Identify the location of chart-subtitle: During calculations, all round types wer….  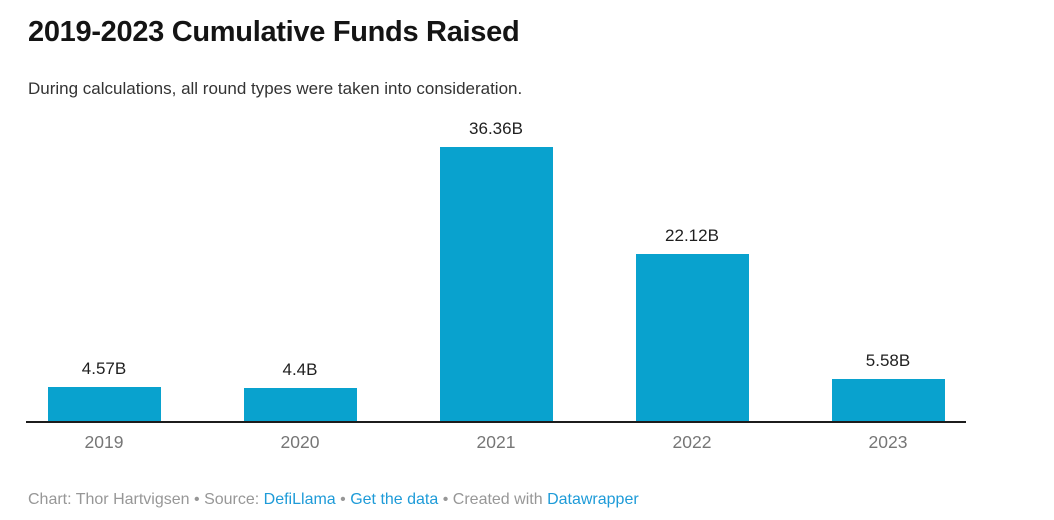
(275, 88).